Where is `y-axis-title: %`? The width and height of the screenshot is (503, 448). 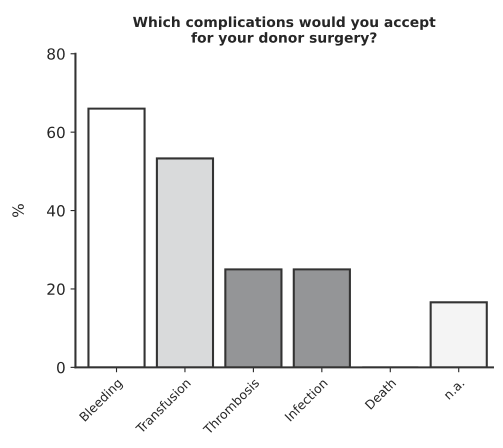
y-axis-title: % is located at coordinates (18, 210).